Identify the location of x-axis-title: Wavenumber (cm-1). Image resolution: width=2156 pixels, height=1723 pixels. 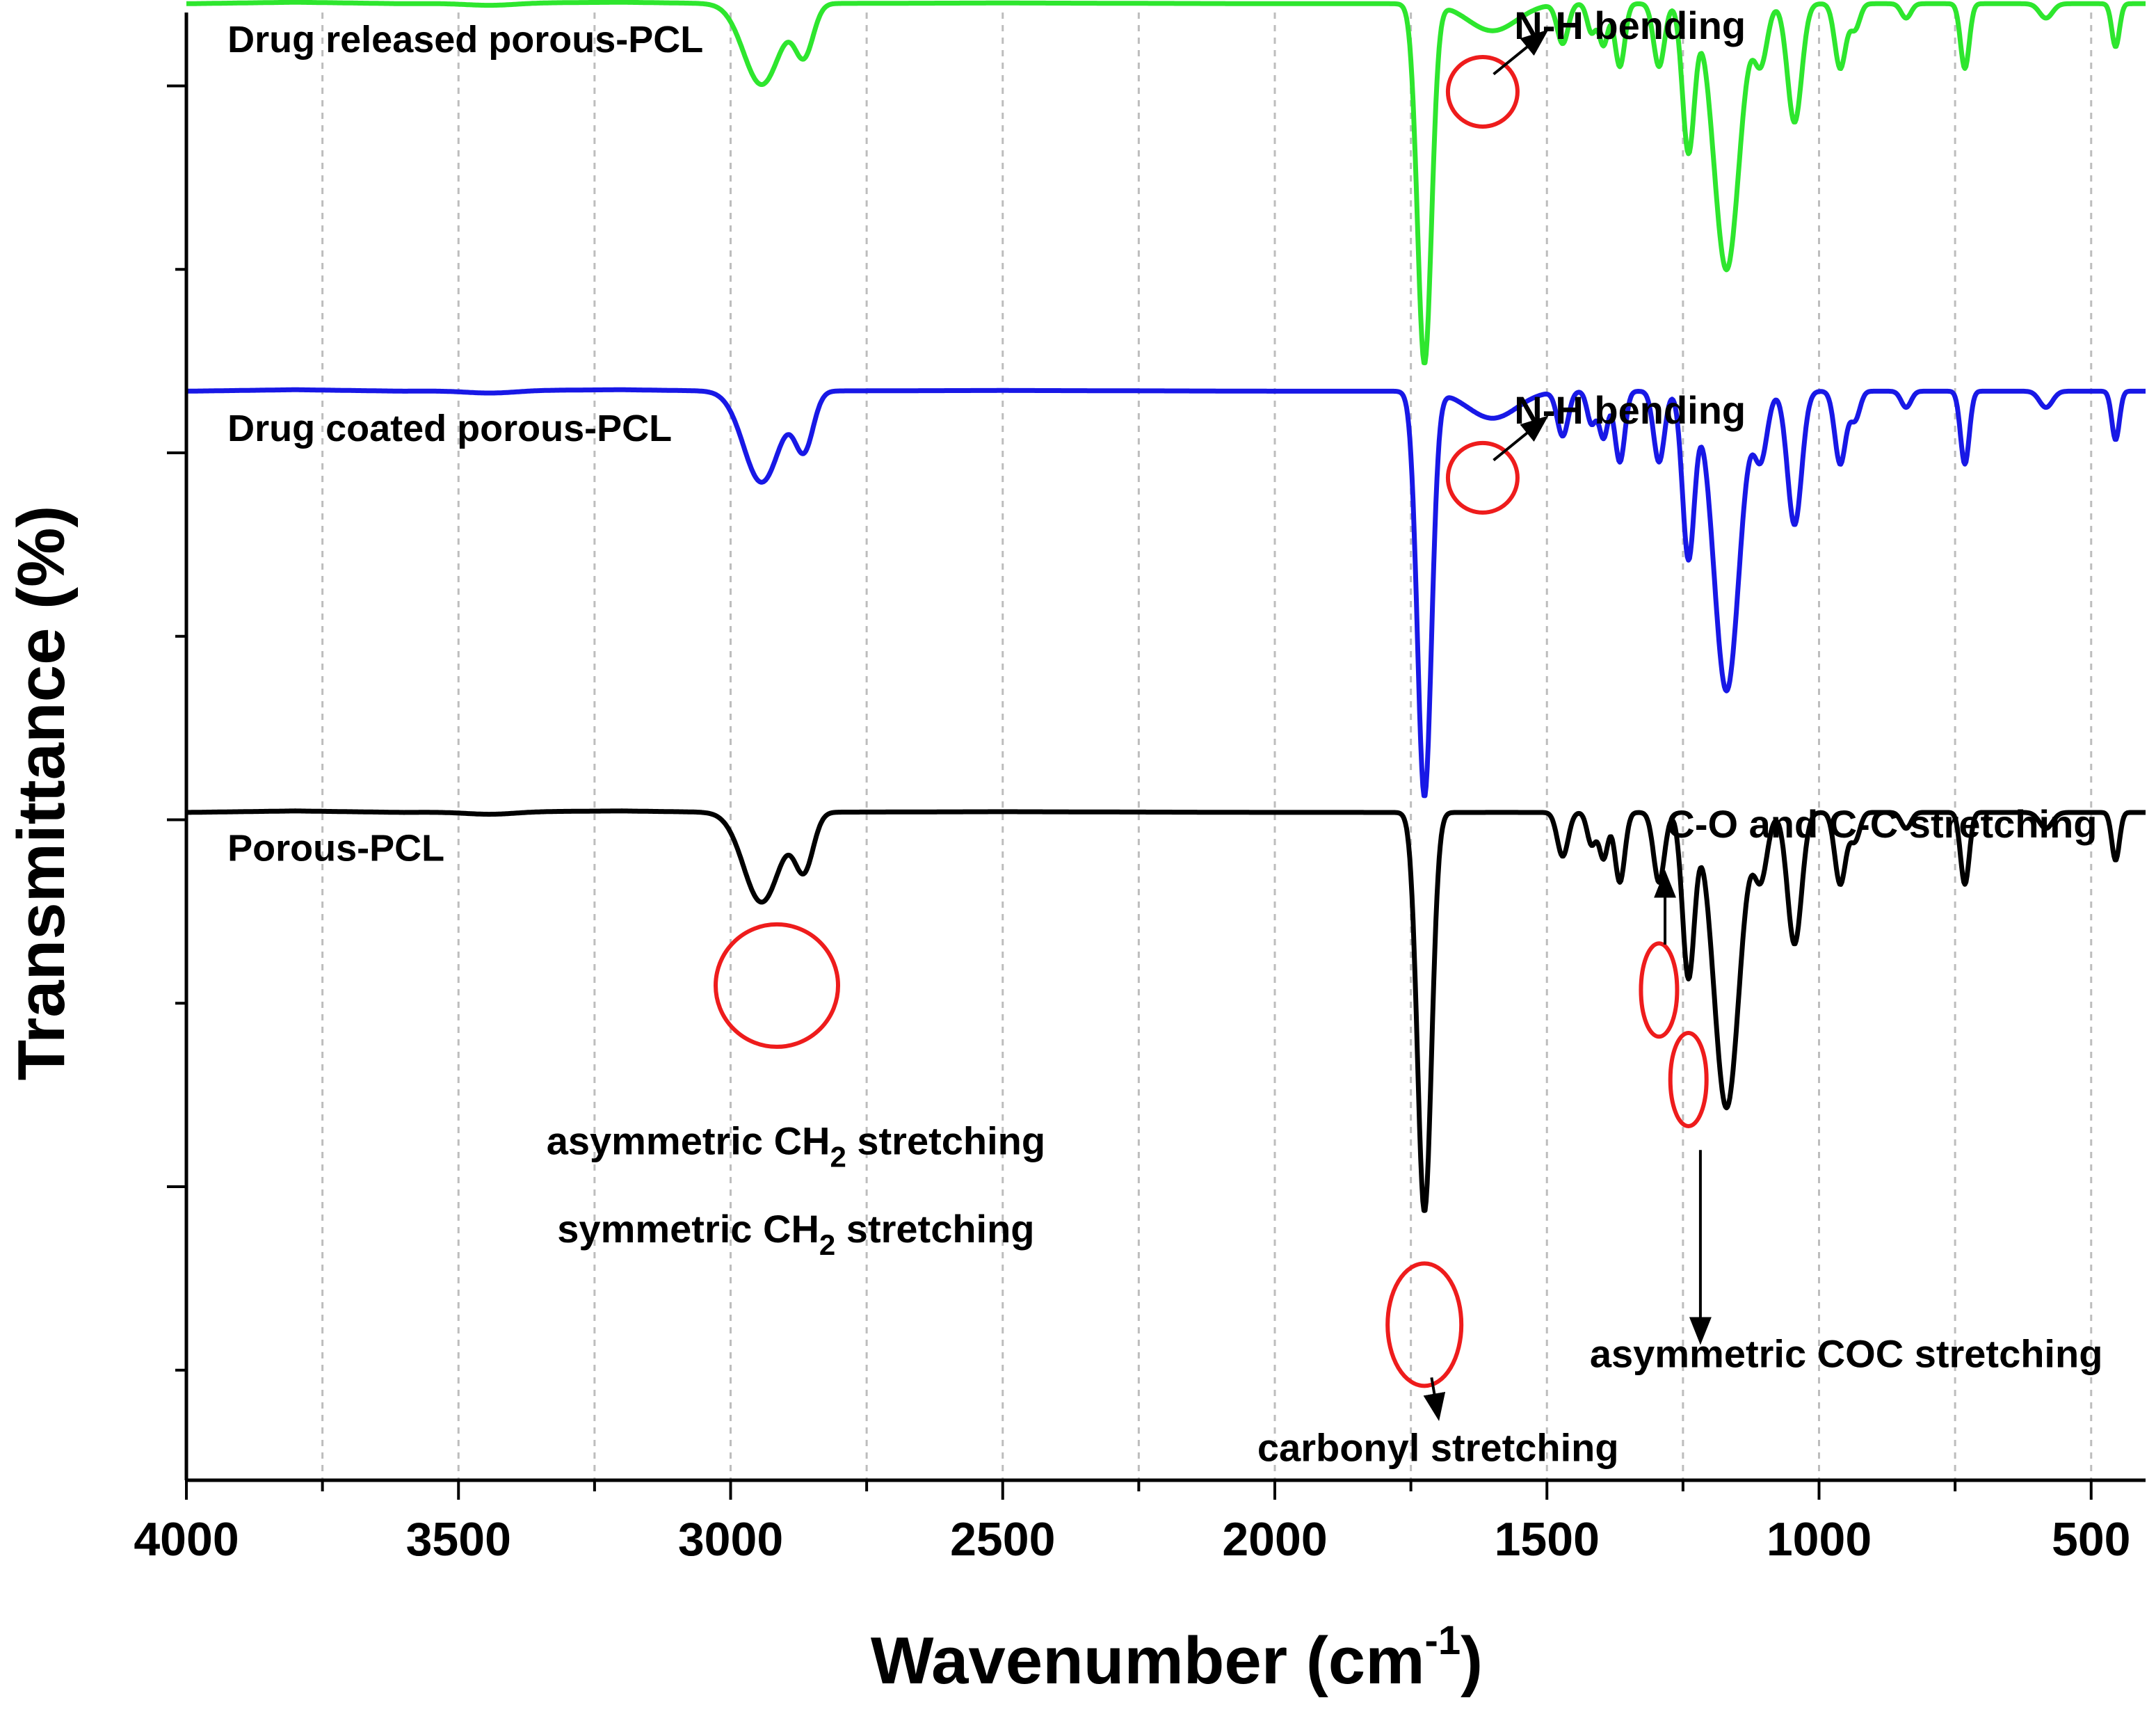
(1177, 1658).